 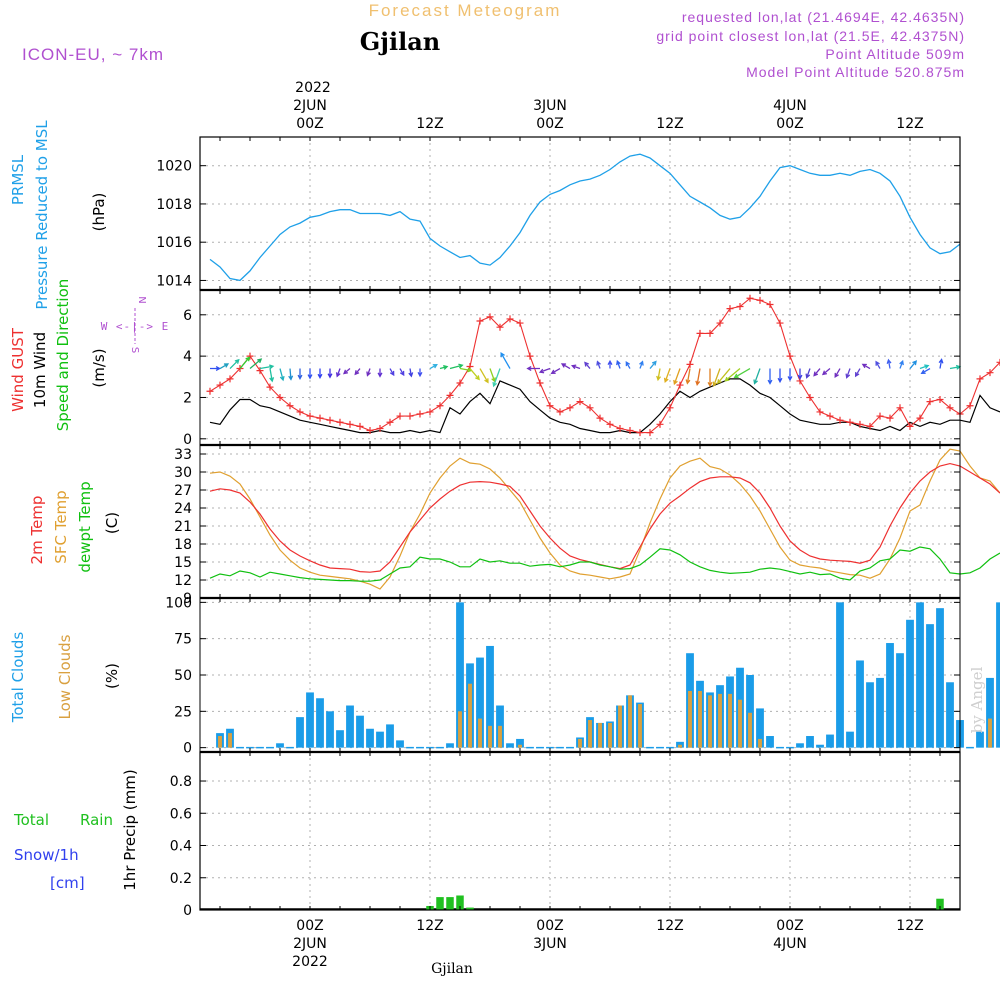 What do you see at coordinates (187, 749) in the screenshot?
I see `y-tick-label: 0` at bounding box center [187, 749].